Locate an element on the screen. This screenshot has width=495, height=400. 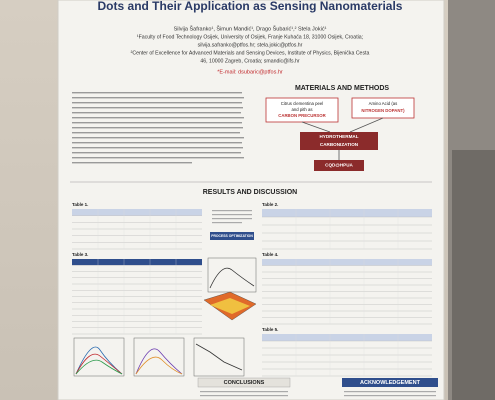
charts is located at coordinates (165, 317).